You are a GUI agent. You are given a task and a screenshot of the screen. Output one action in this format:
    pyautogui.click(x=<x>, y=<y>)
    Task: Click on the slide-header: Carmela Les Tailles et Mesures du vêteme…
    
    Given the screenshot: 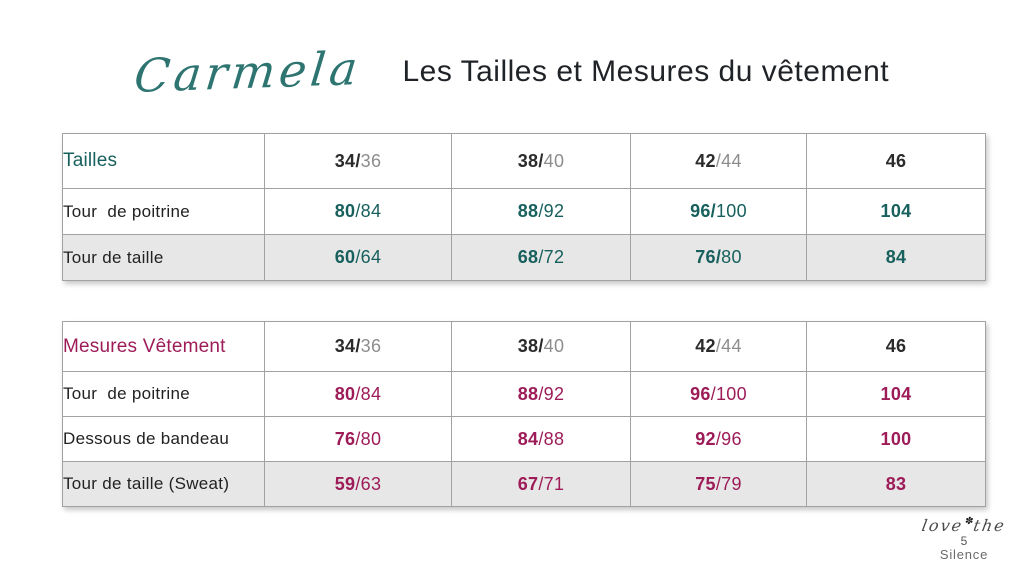 What is the action you would take?
    pyautogui.click(x=512, y=72)
    